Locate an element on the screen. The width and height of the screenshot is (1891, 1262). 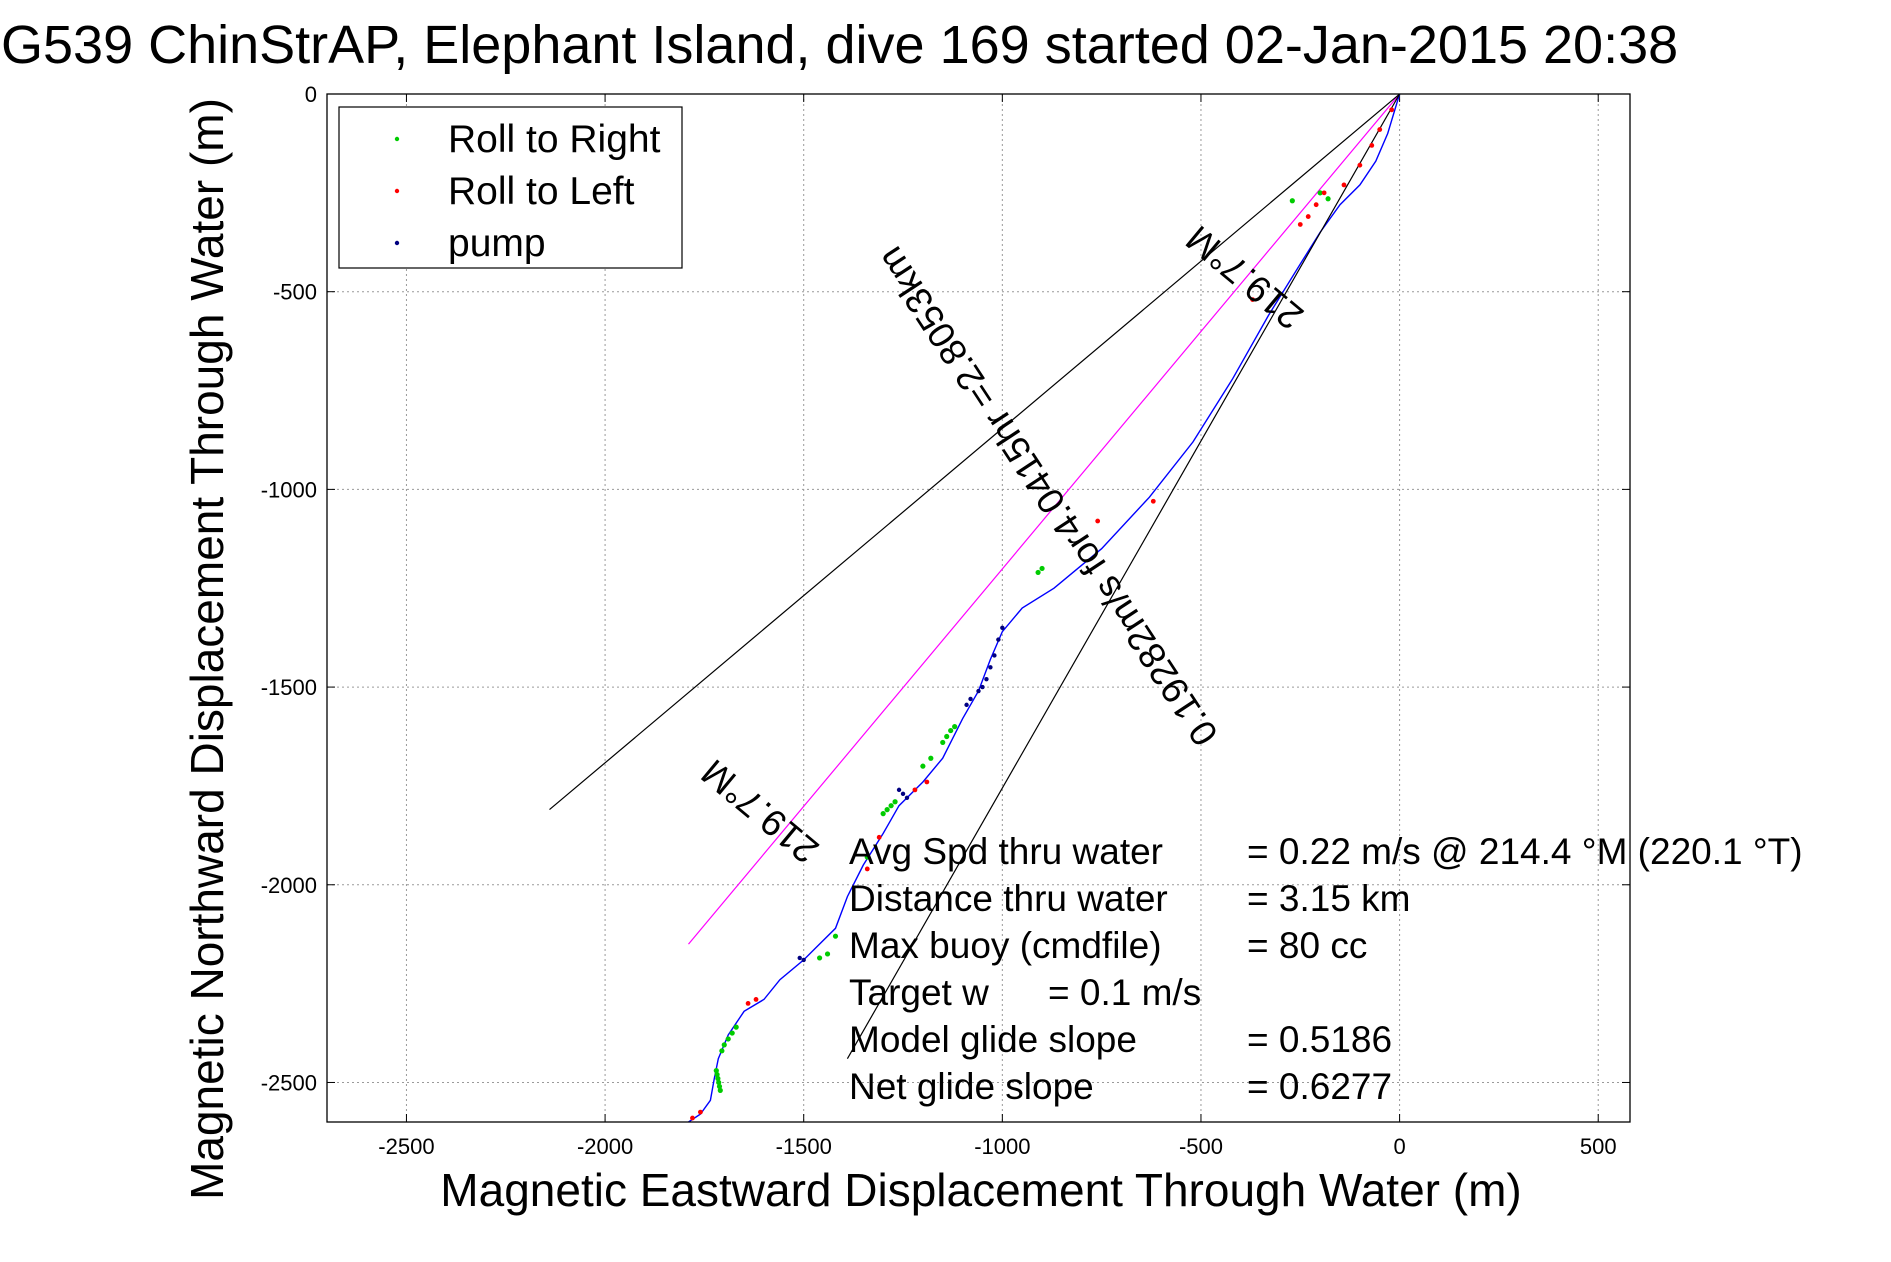
legend-label: Roll to Right is located at coordinates (554, 139).